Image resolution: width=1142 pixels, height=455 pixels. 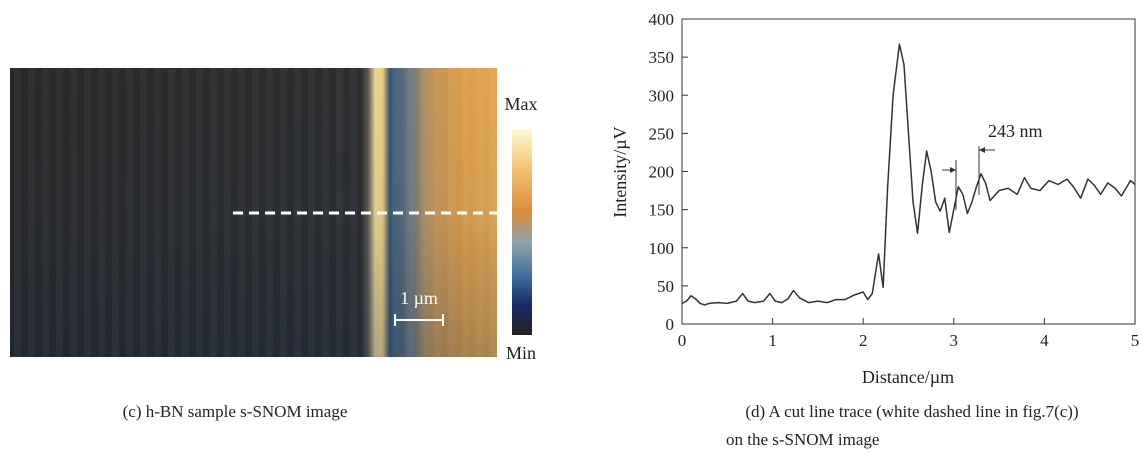 What do you see at coordinates (620, 171) in the screenshot?
I see `y-axis-label: Intensity/µV` at bounding box center [620, 171].